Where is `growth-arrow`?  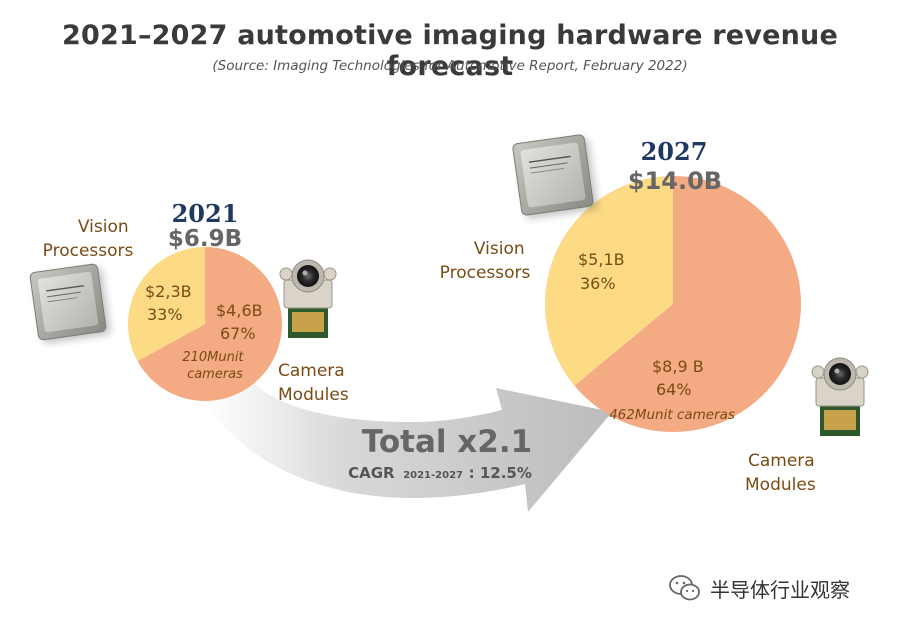
growth-arrow is located at coordinates (408, 446).